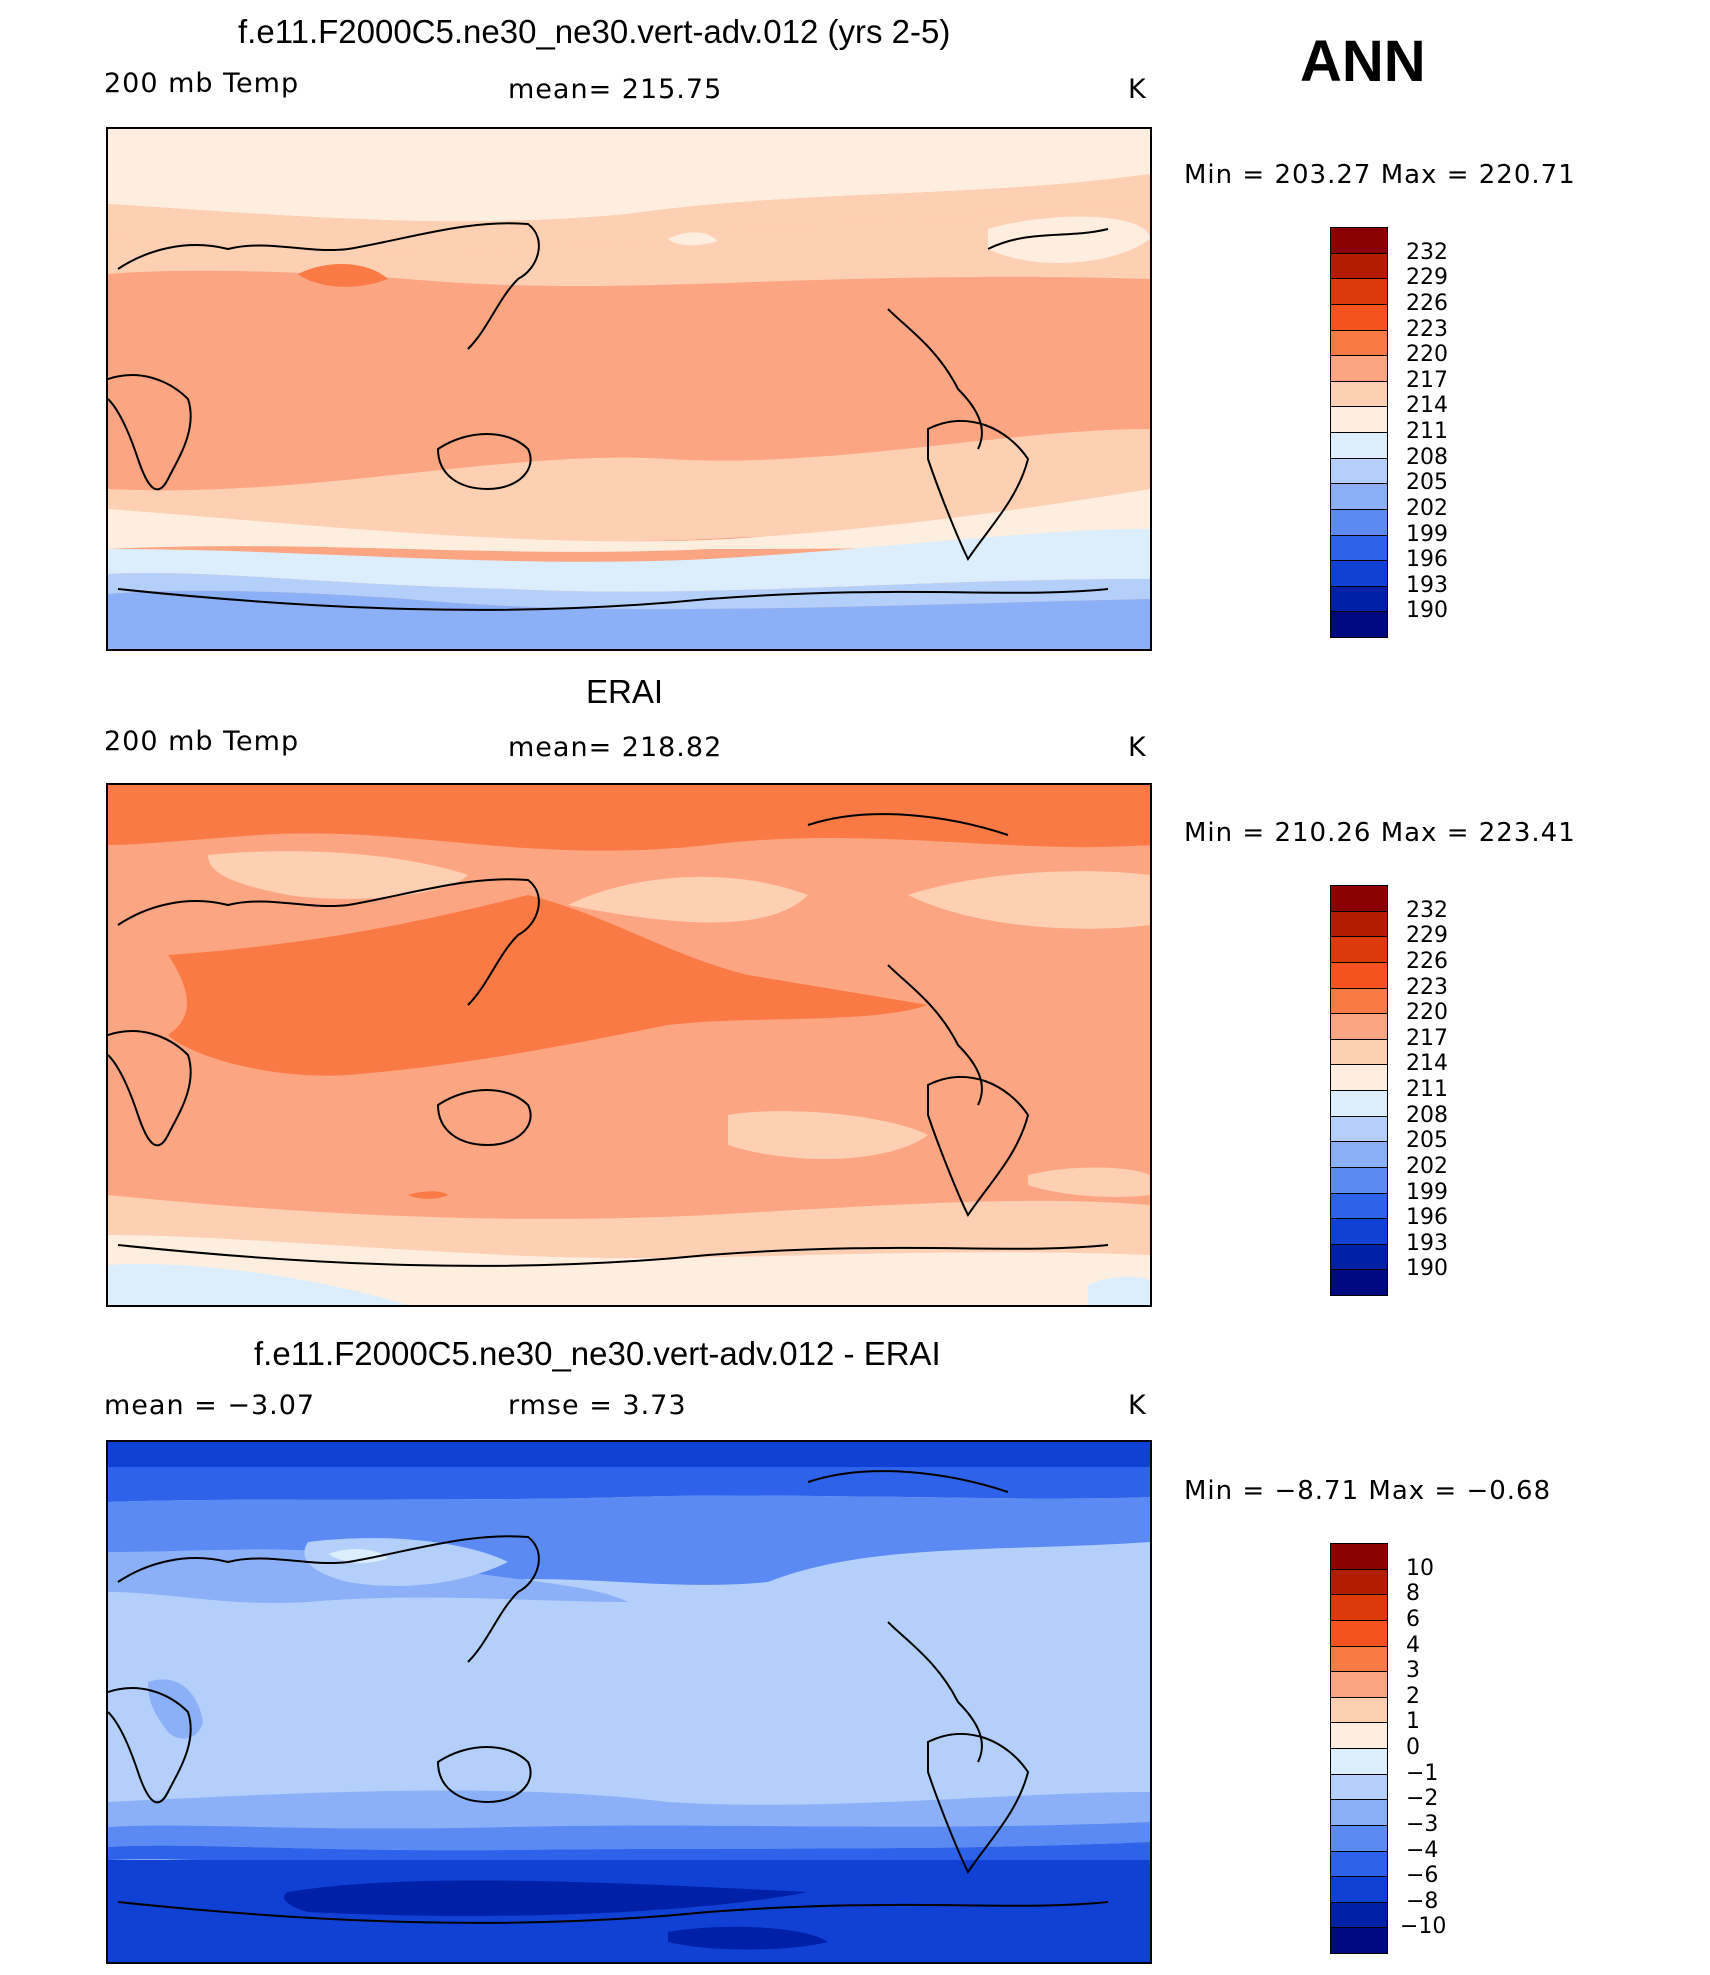 The width and height of the screenshot is (1710, 1975). Describe the element at coordinates (1363, 61) in the screenshot. I see `season-label: ANN` at that location.